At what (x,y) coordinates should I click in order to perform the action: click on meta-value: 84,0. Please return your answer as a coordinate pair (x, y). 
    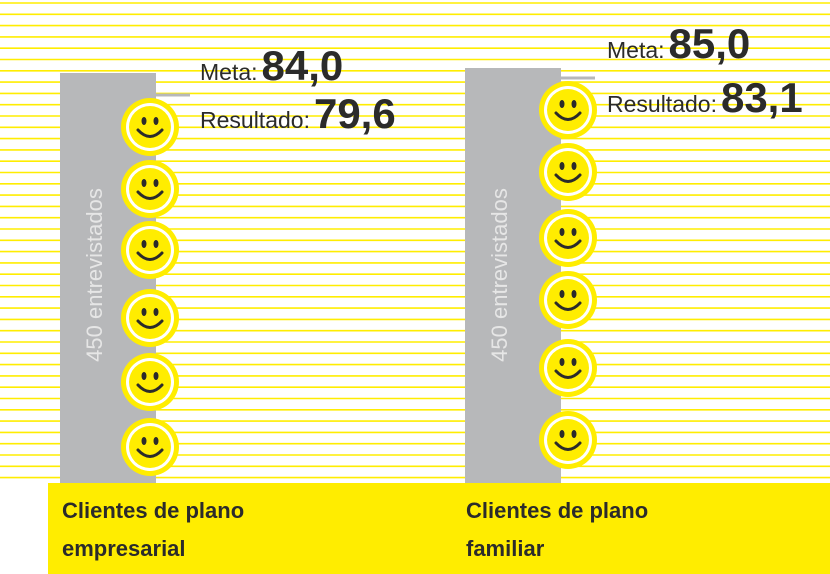
    Looking at the image, I should click on (303, 65).